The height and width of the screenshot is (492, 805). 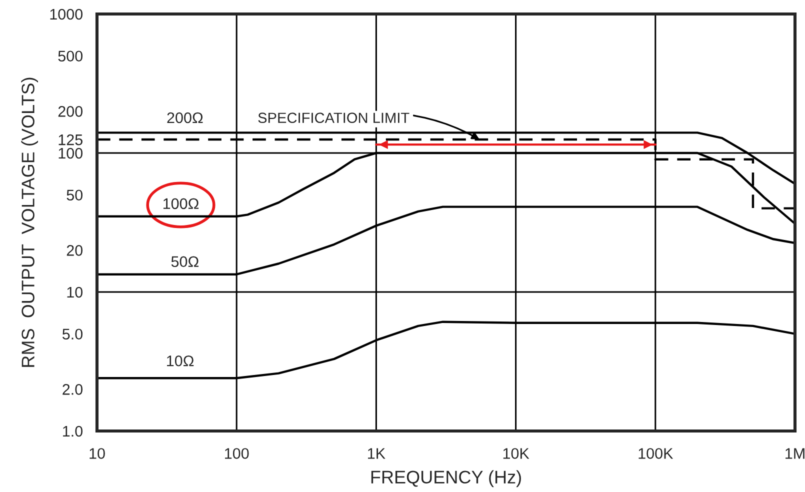 I want to click on y-tick-label: 200, so click(x=70, y=111).